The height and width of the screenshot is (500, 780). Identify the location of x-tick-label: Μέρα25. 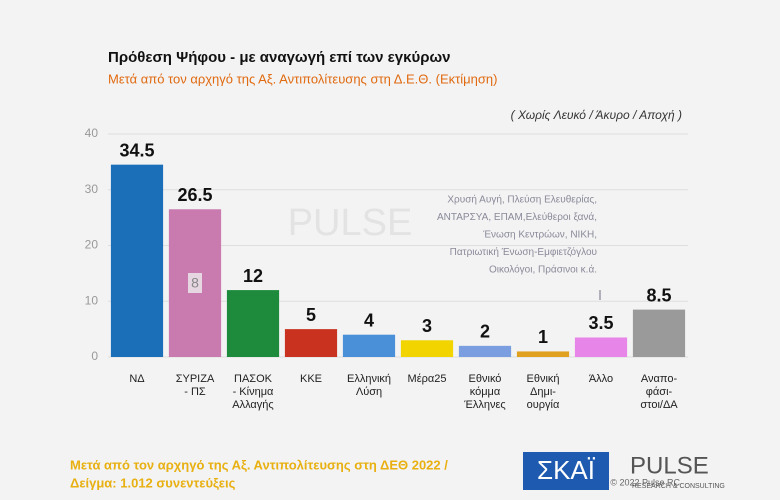
(427, 379).